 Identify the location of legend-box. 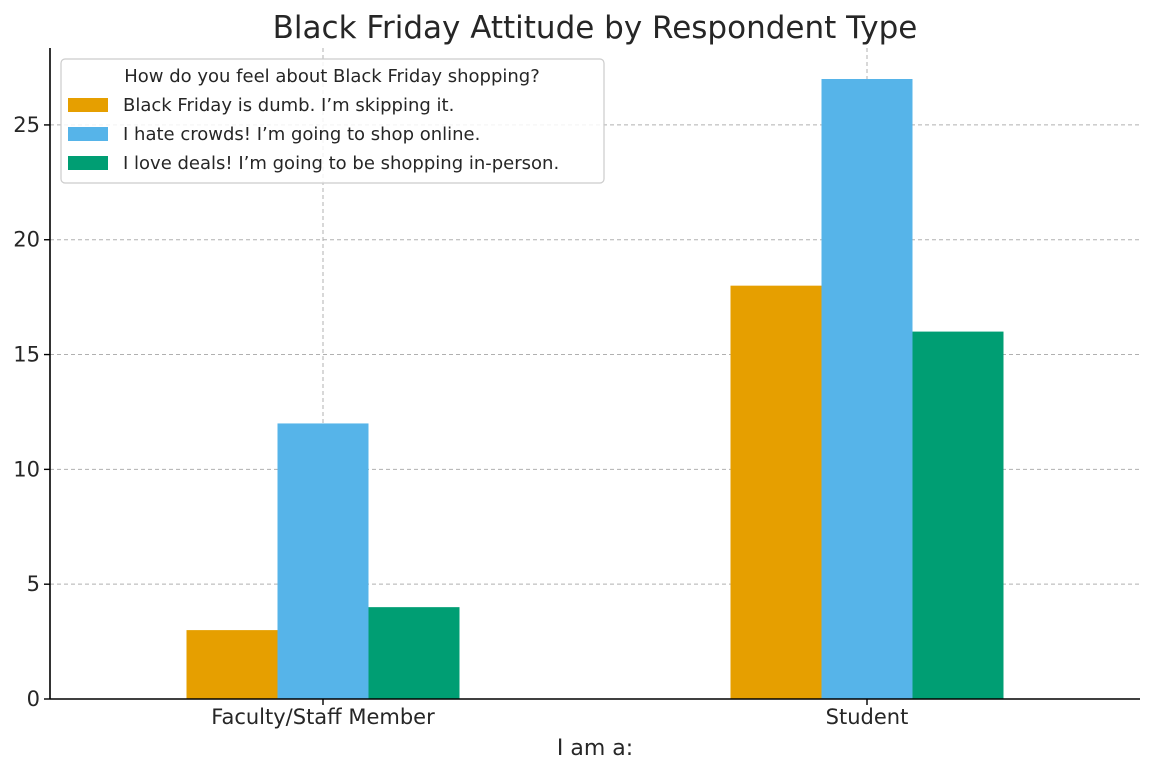
(332, 121).